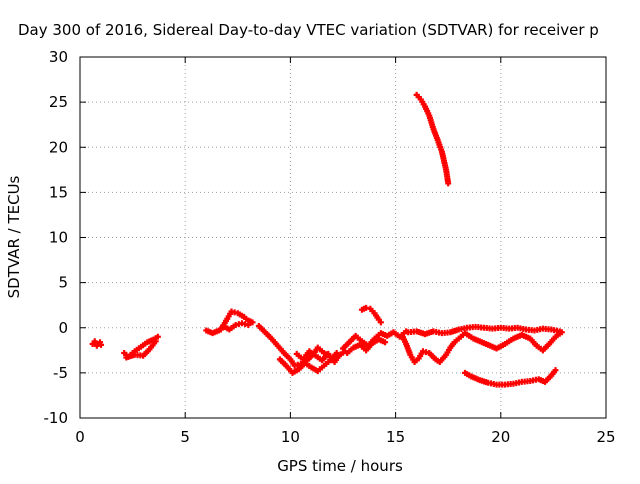 The width and height of the screenshot is (640, 484). Describe the element at coordinates (58, 57) in the screenshot. I see `y-tick-label: 30` at that location.